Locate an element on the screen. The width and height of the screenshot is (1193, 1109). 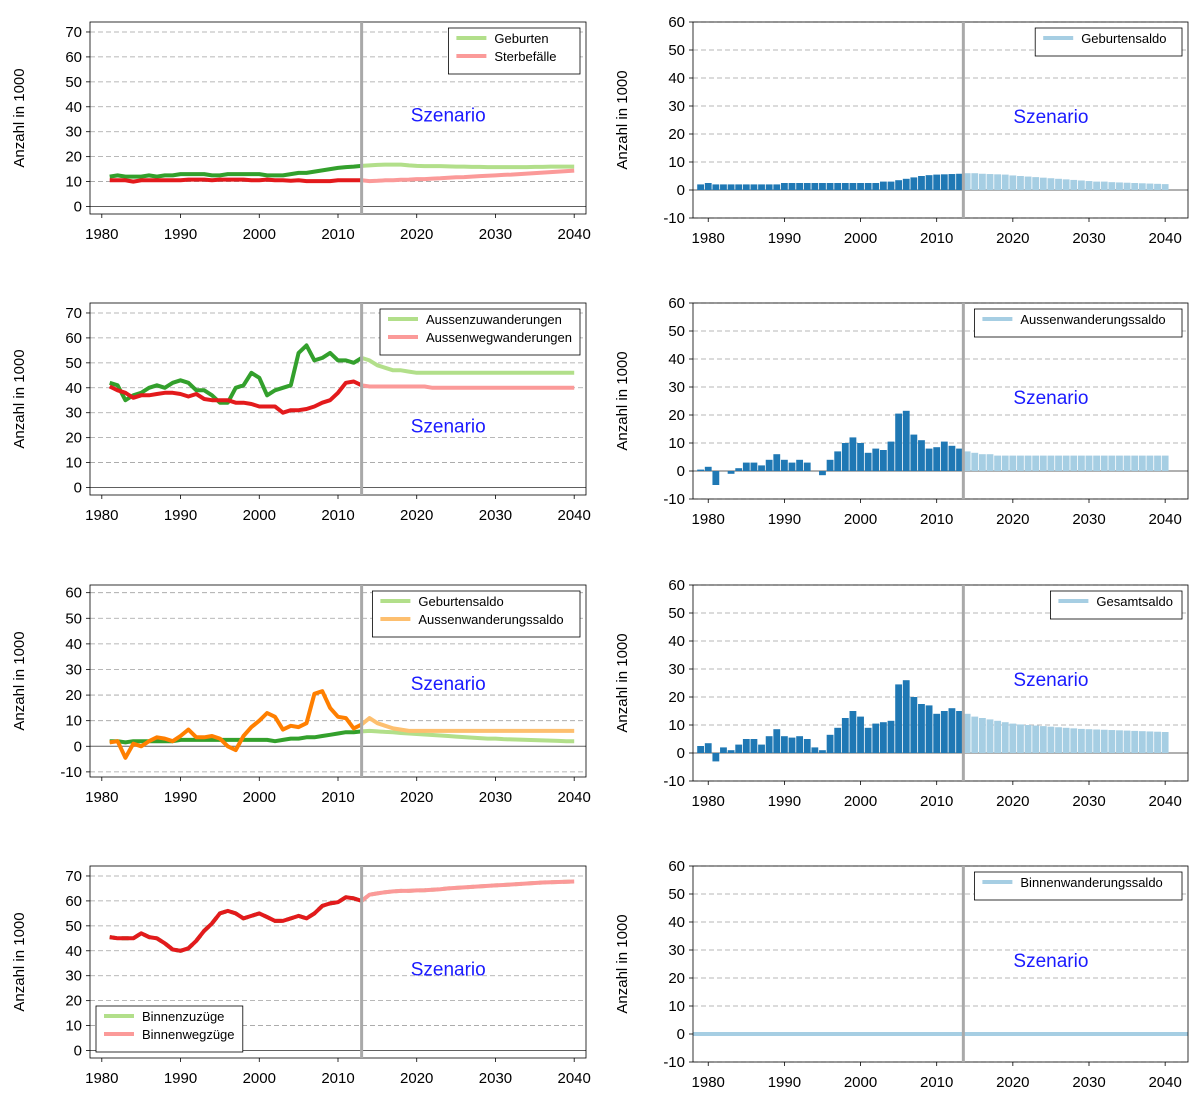
bar-2036 is located at coordinates (1135, 463).